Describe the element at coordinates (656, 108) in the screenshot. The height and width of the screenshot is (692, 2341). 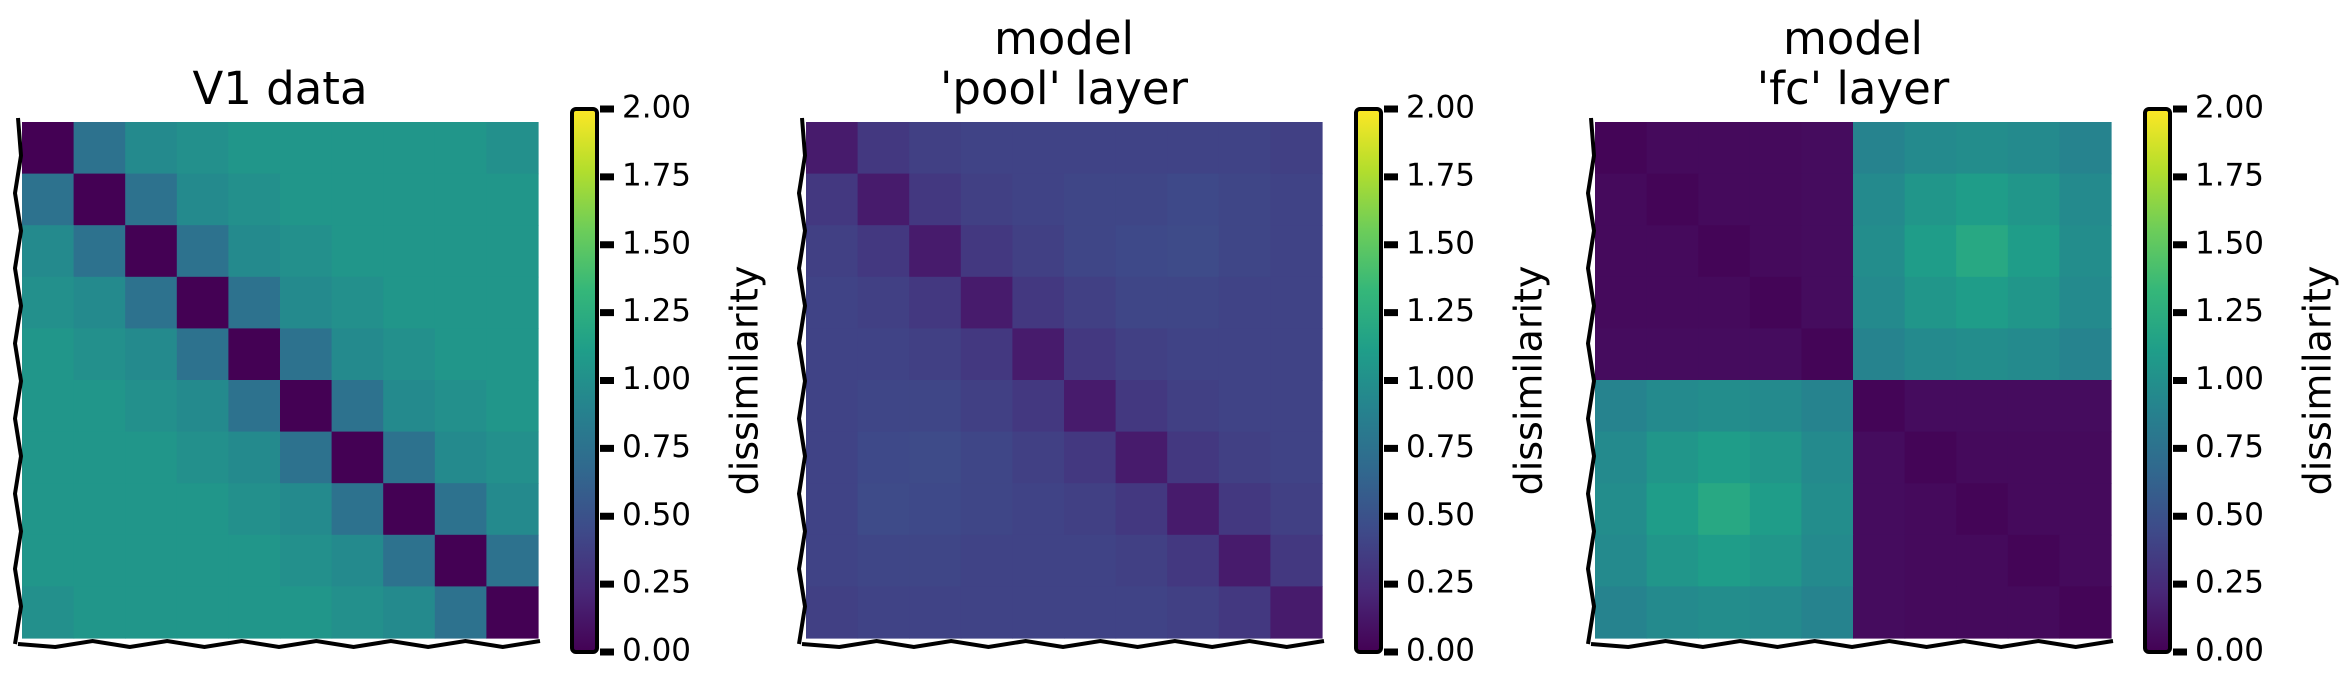
I see `colorbar-tick-label: 2.00` at that location.